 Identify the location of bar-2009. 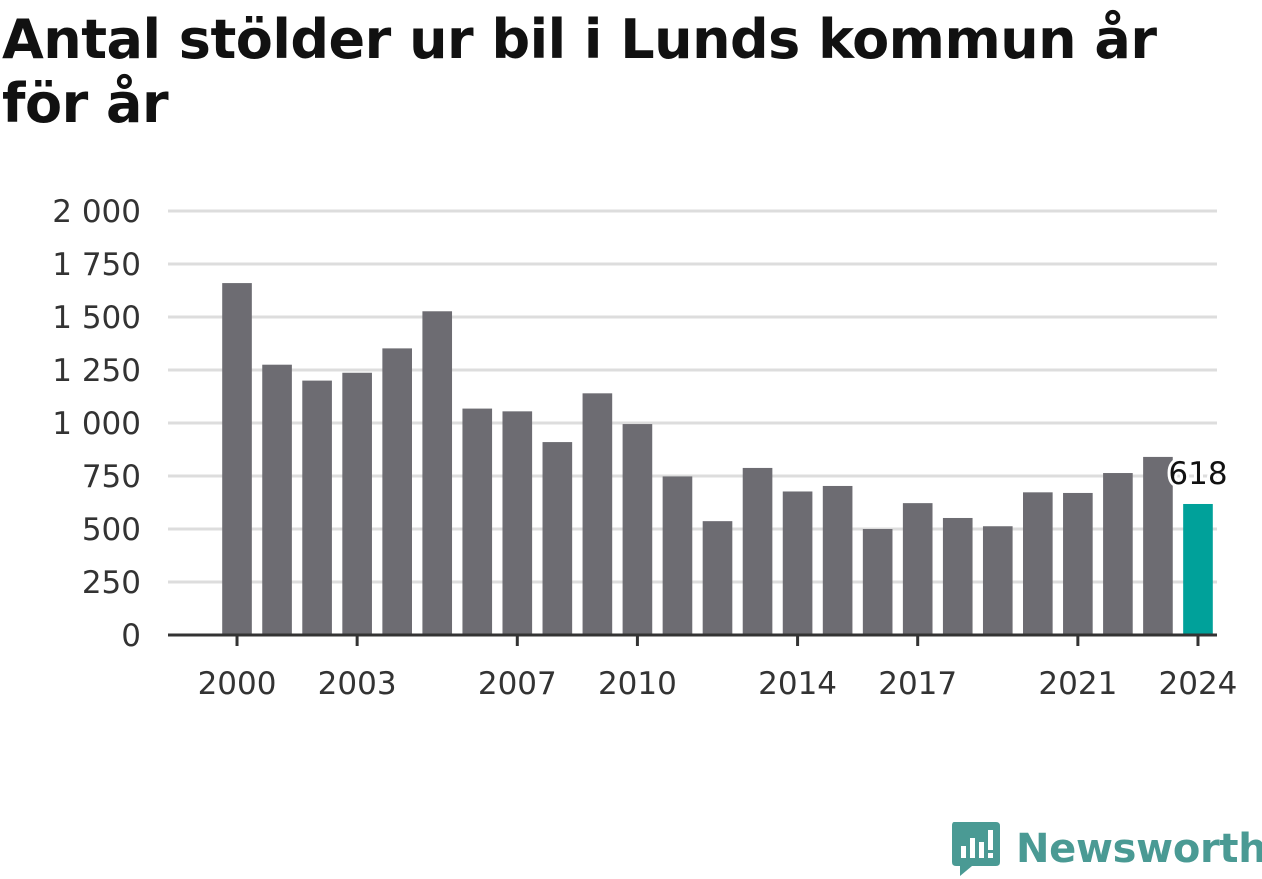
(597, 514).